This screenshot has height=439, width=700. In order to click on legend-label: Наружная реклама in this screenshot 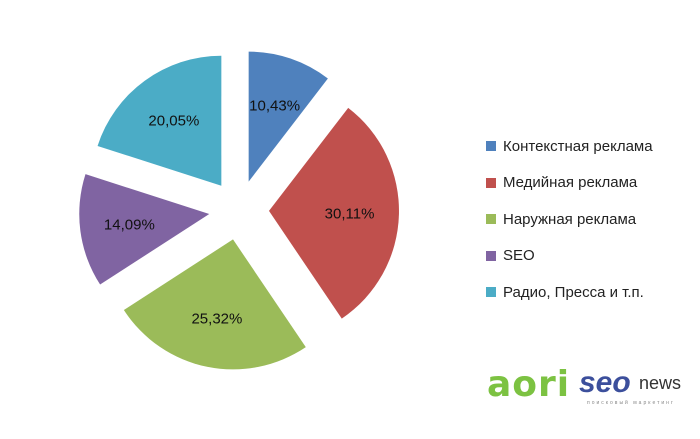, I will do `click(570, 219)`.